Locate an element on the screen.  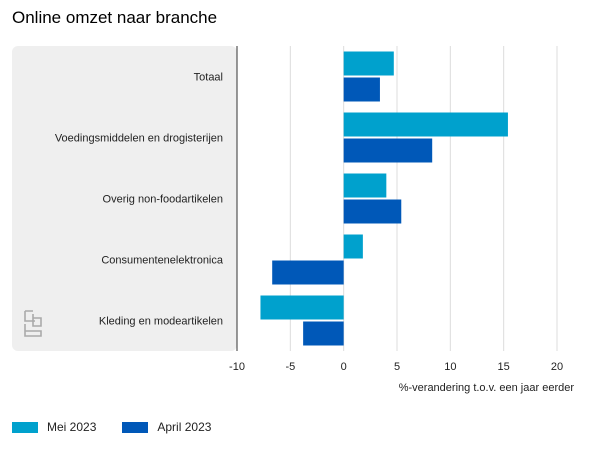
legend-label-1: April 2023 is located at coordinates (184, 427).